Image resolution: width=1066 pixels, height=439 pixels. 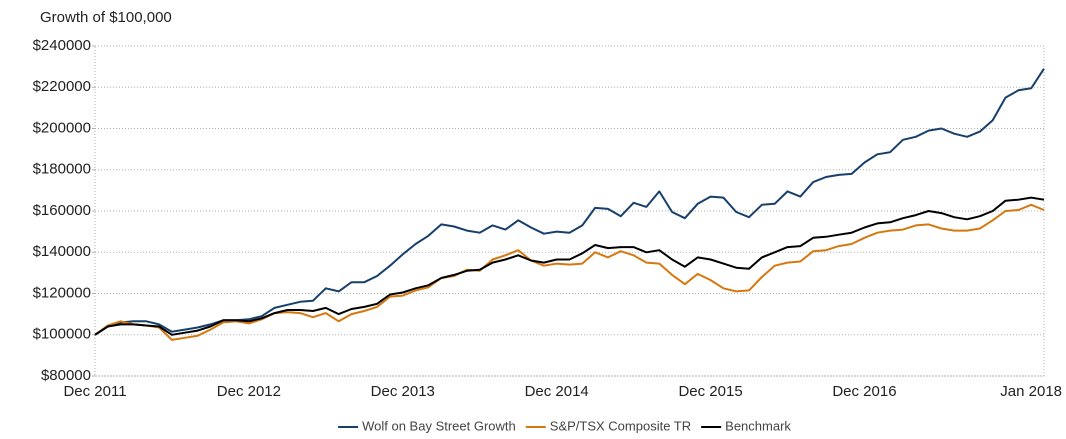 I want to click on x-tick-label: Dec 2014, so click(x=557, y=391).